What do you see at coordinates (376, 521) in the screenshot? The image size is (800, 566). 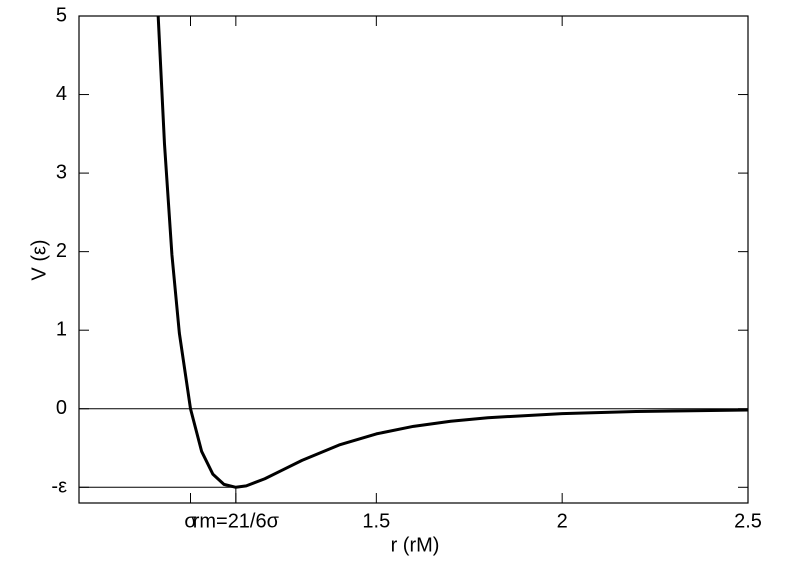 I see `x-tick-label: 1.5` at bounding box center [376, 521].